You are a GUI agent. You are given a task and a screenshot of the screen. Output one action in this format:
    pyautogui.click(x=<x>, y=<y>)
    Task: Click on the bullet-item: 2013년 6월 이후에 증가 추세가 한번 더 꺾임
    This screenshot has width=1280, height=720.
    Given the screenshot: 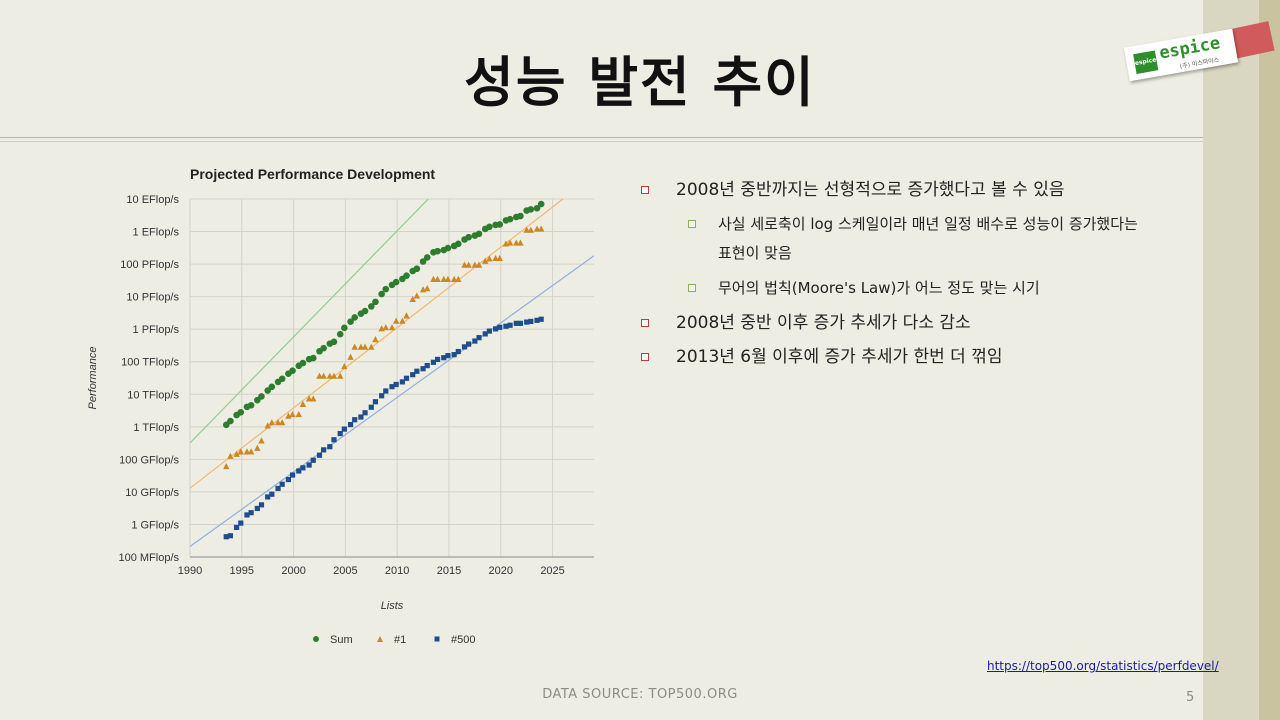 What is the action you would take?
    pyautogui.click(x=915, y=357)
    